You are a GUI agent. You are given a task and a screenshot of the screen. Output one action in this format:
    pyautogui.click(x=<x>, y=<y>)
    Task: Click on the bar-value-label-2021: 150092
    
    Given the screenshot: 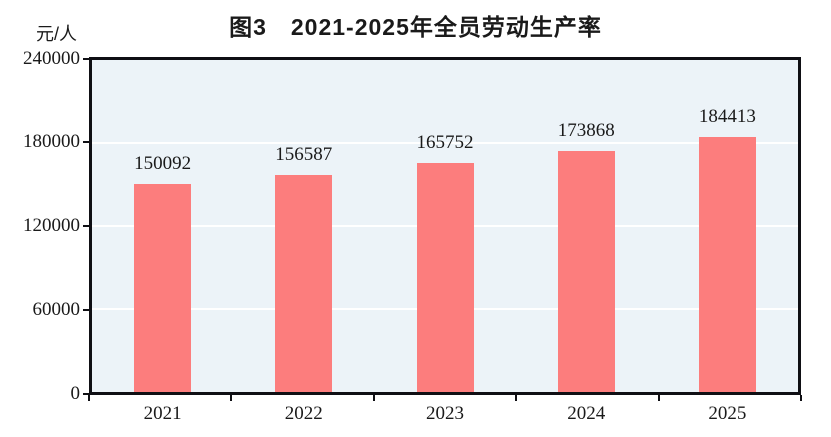 What is the action you would take?
    pyautogui.click(x=163, y=164)
    